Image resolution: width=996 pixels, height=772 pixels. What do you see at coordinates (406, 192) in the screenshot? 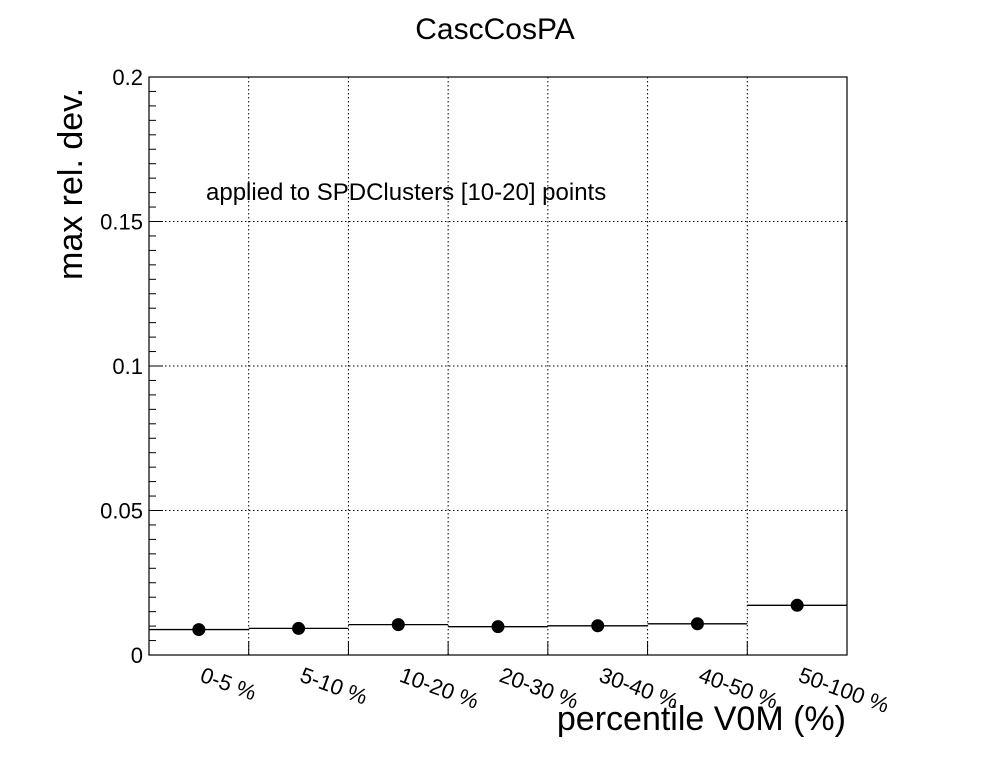
I see `chart-annotation: applied to SPDClusters [10-20] points` at bounding box center [406, 192].